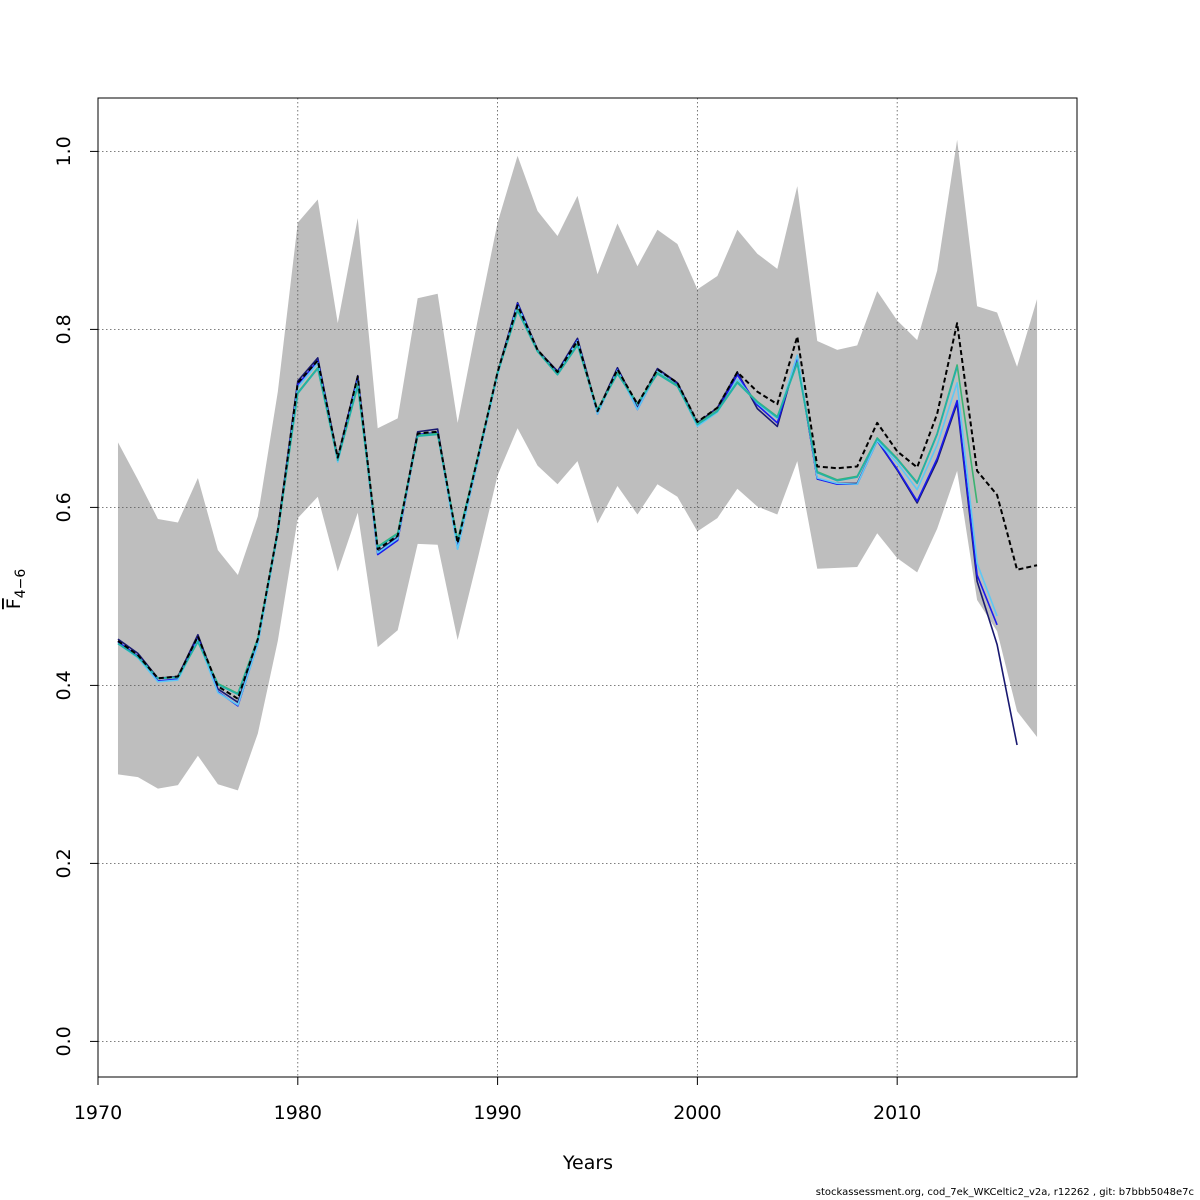 The image size is (1200, 1200). I want to click on x-tick-label: 2010, so click(897, 1113).